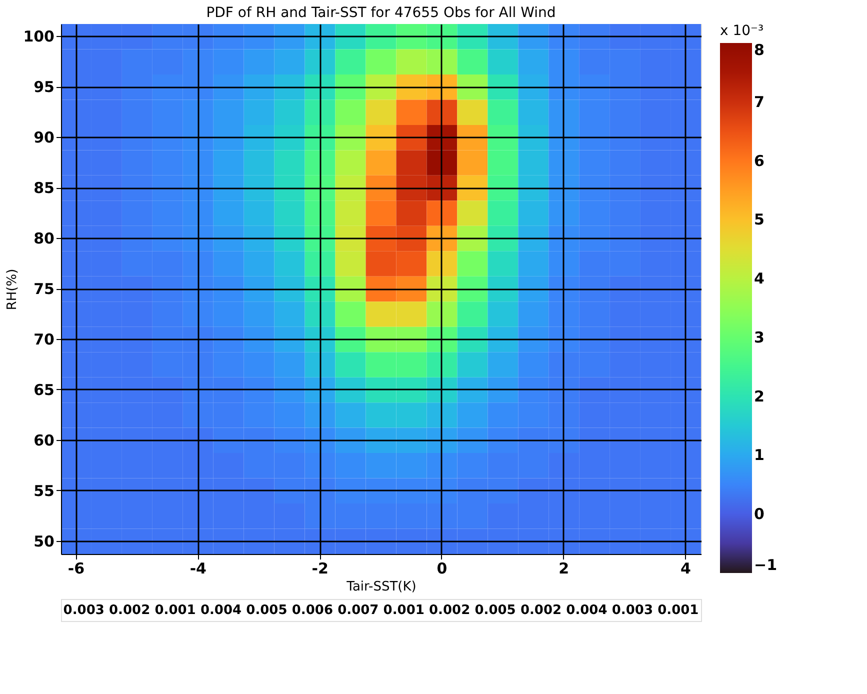 This screenshot has height=694, width=867. Describe the element at coordinates (44, 339) in the screenshot. I see `y-tick-label: 70` at that location.